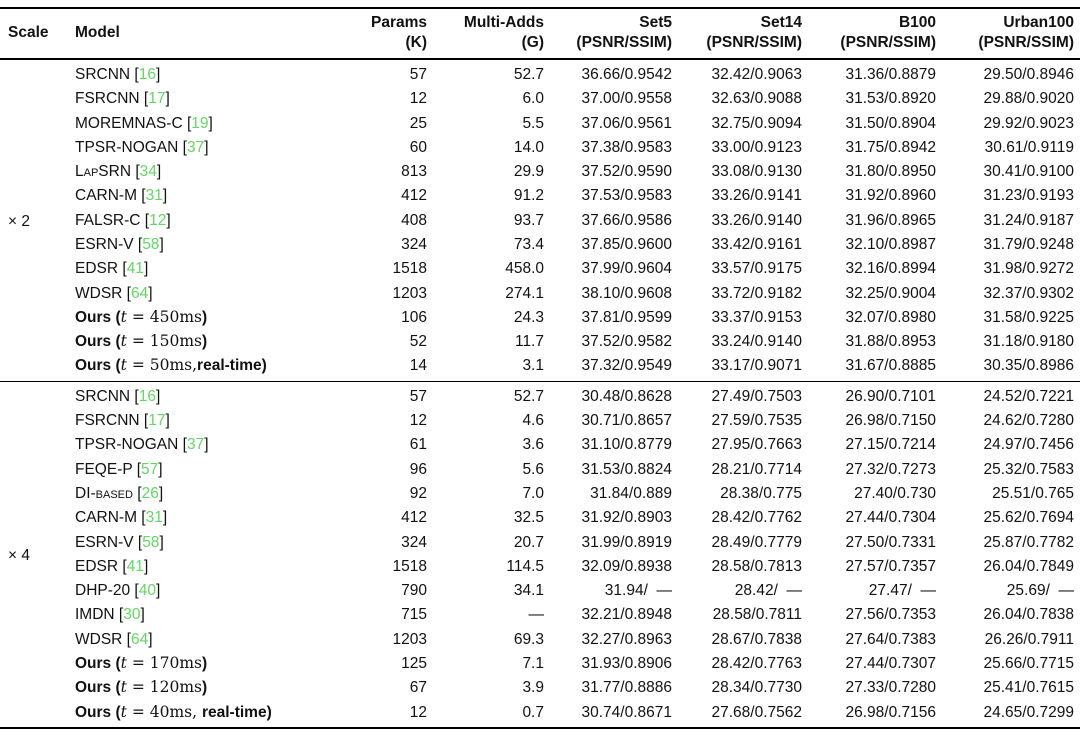 This screenshot has height=729, width=1080. Describe the element at coordinates (756, 99) in the screenshot. I see `set14-value: 32.63/0.9088` at that location.